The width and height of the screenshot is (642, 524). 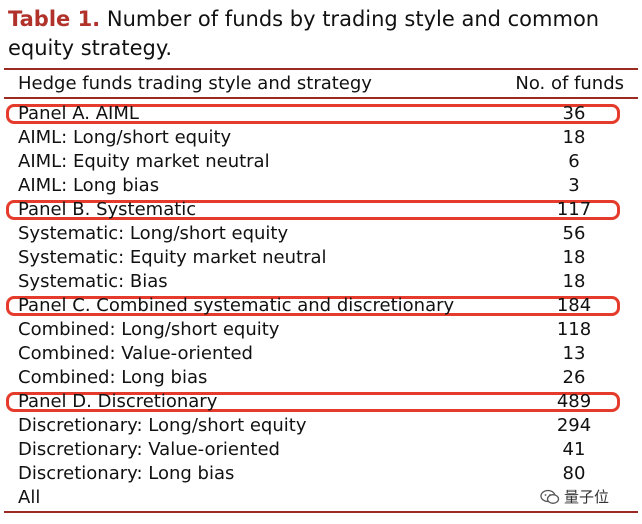 I want to click on row-label: Panel D. Discretionary, so click(x=118, y=401).